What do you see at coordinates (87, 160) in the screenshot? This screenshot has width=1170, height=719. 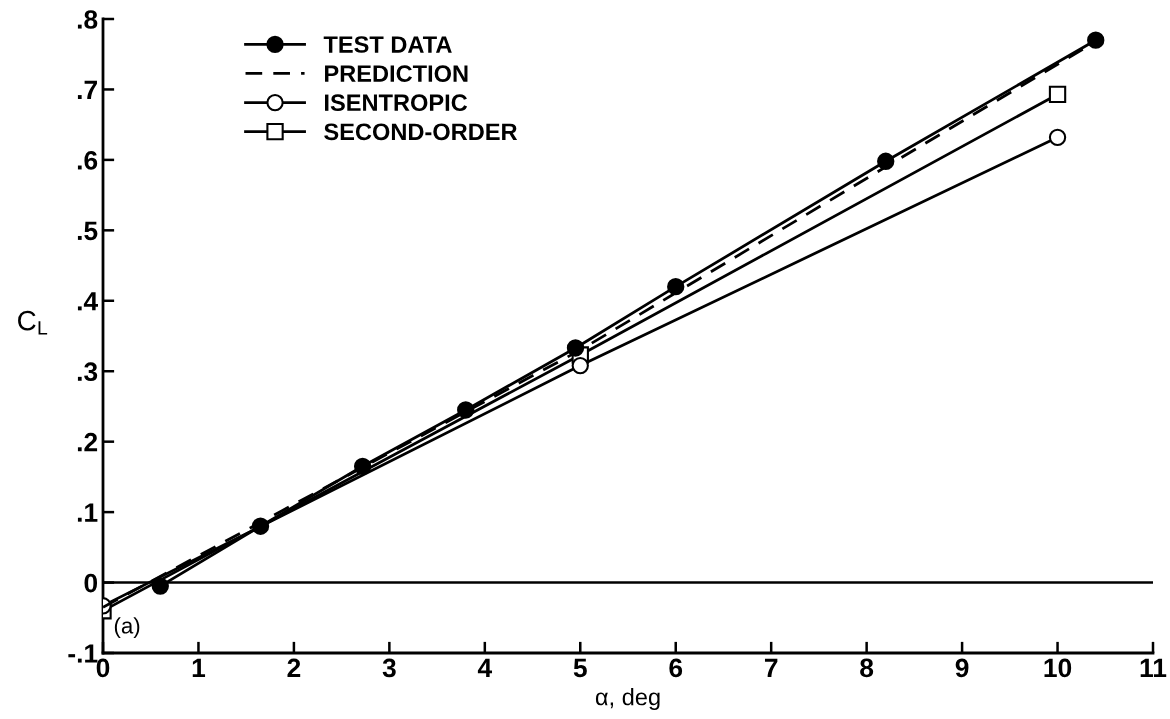 I see `y-tick-label: .6` at bounding box center [87, 160].